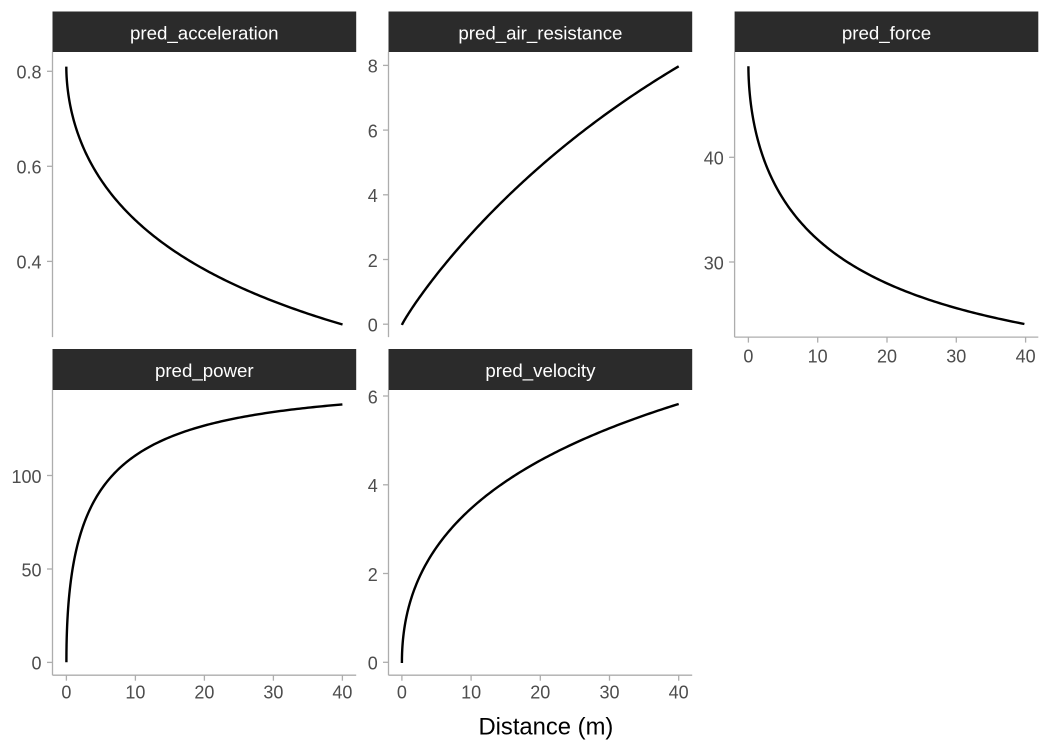 This screenshot has width=1050, height=750. I want to click on svg-text: 0.4, so click(28, 263).